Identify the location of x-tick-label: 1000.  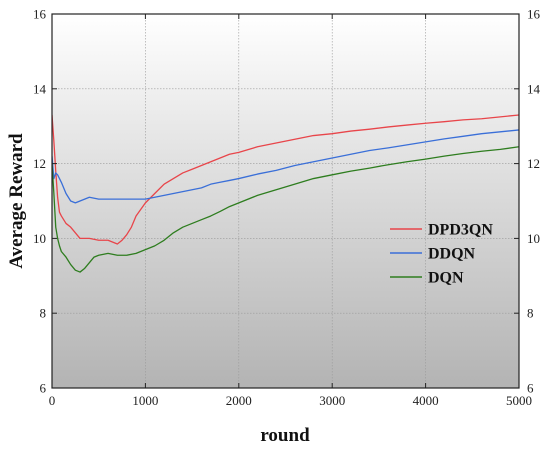
(145, 400).